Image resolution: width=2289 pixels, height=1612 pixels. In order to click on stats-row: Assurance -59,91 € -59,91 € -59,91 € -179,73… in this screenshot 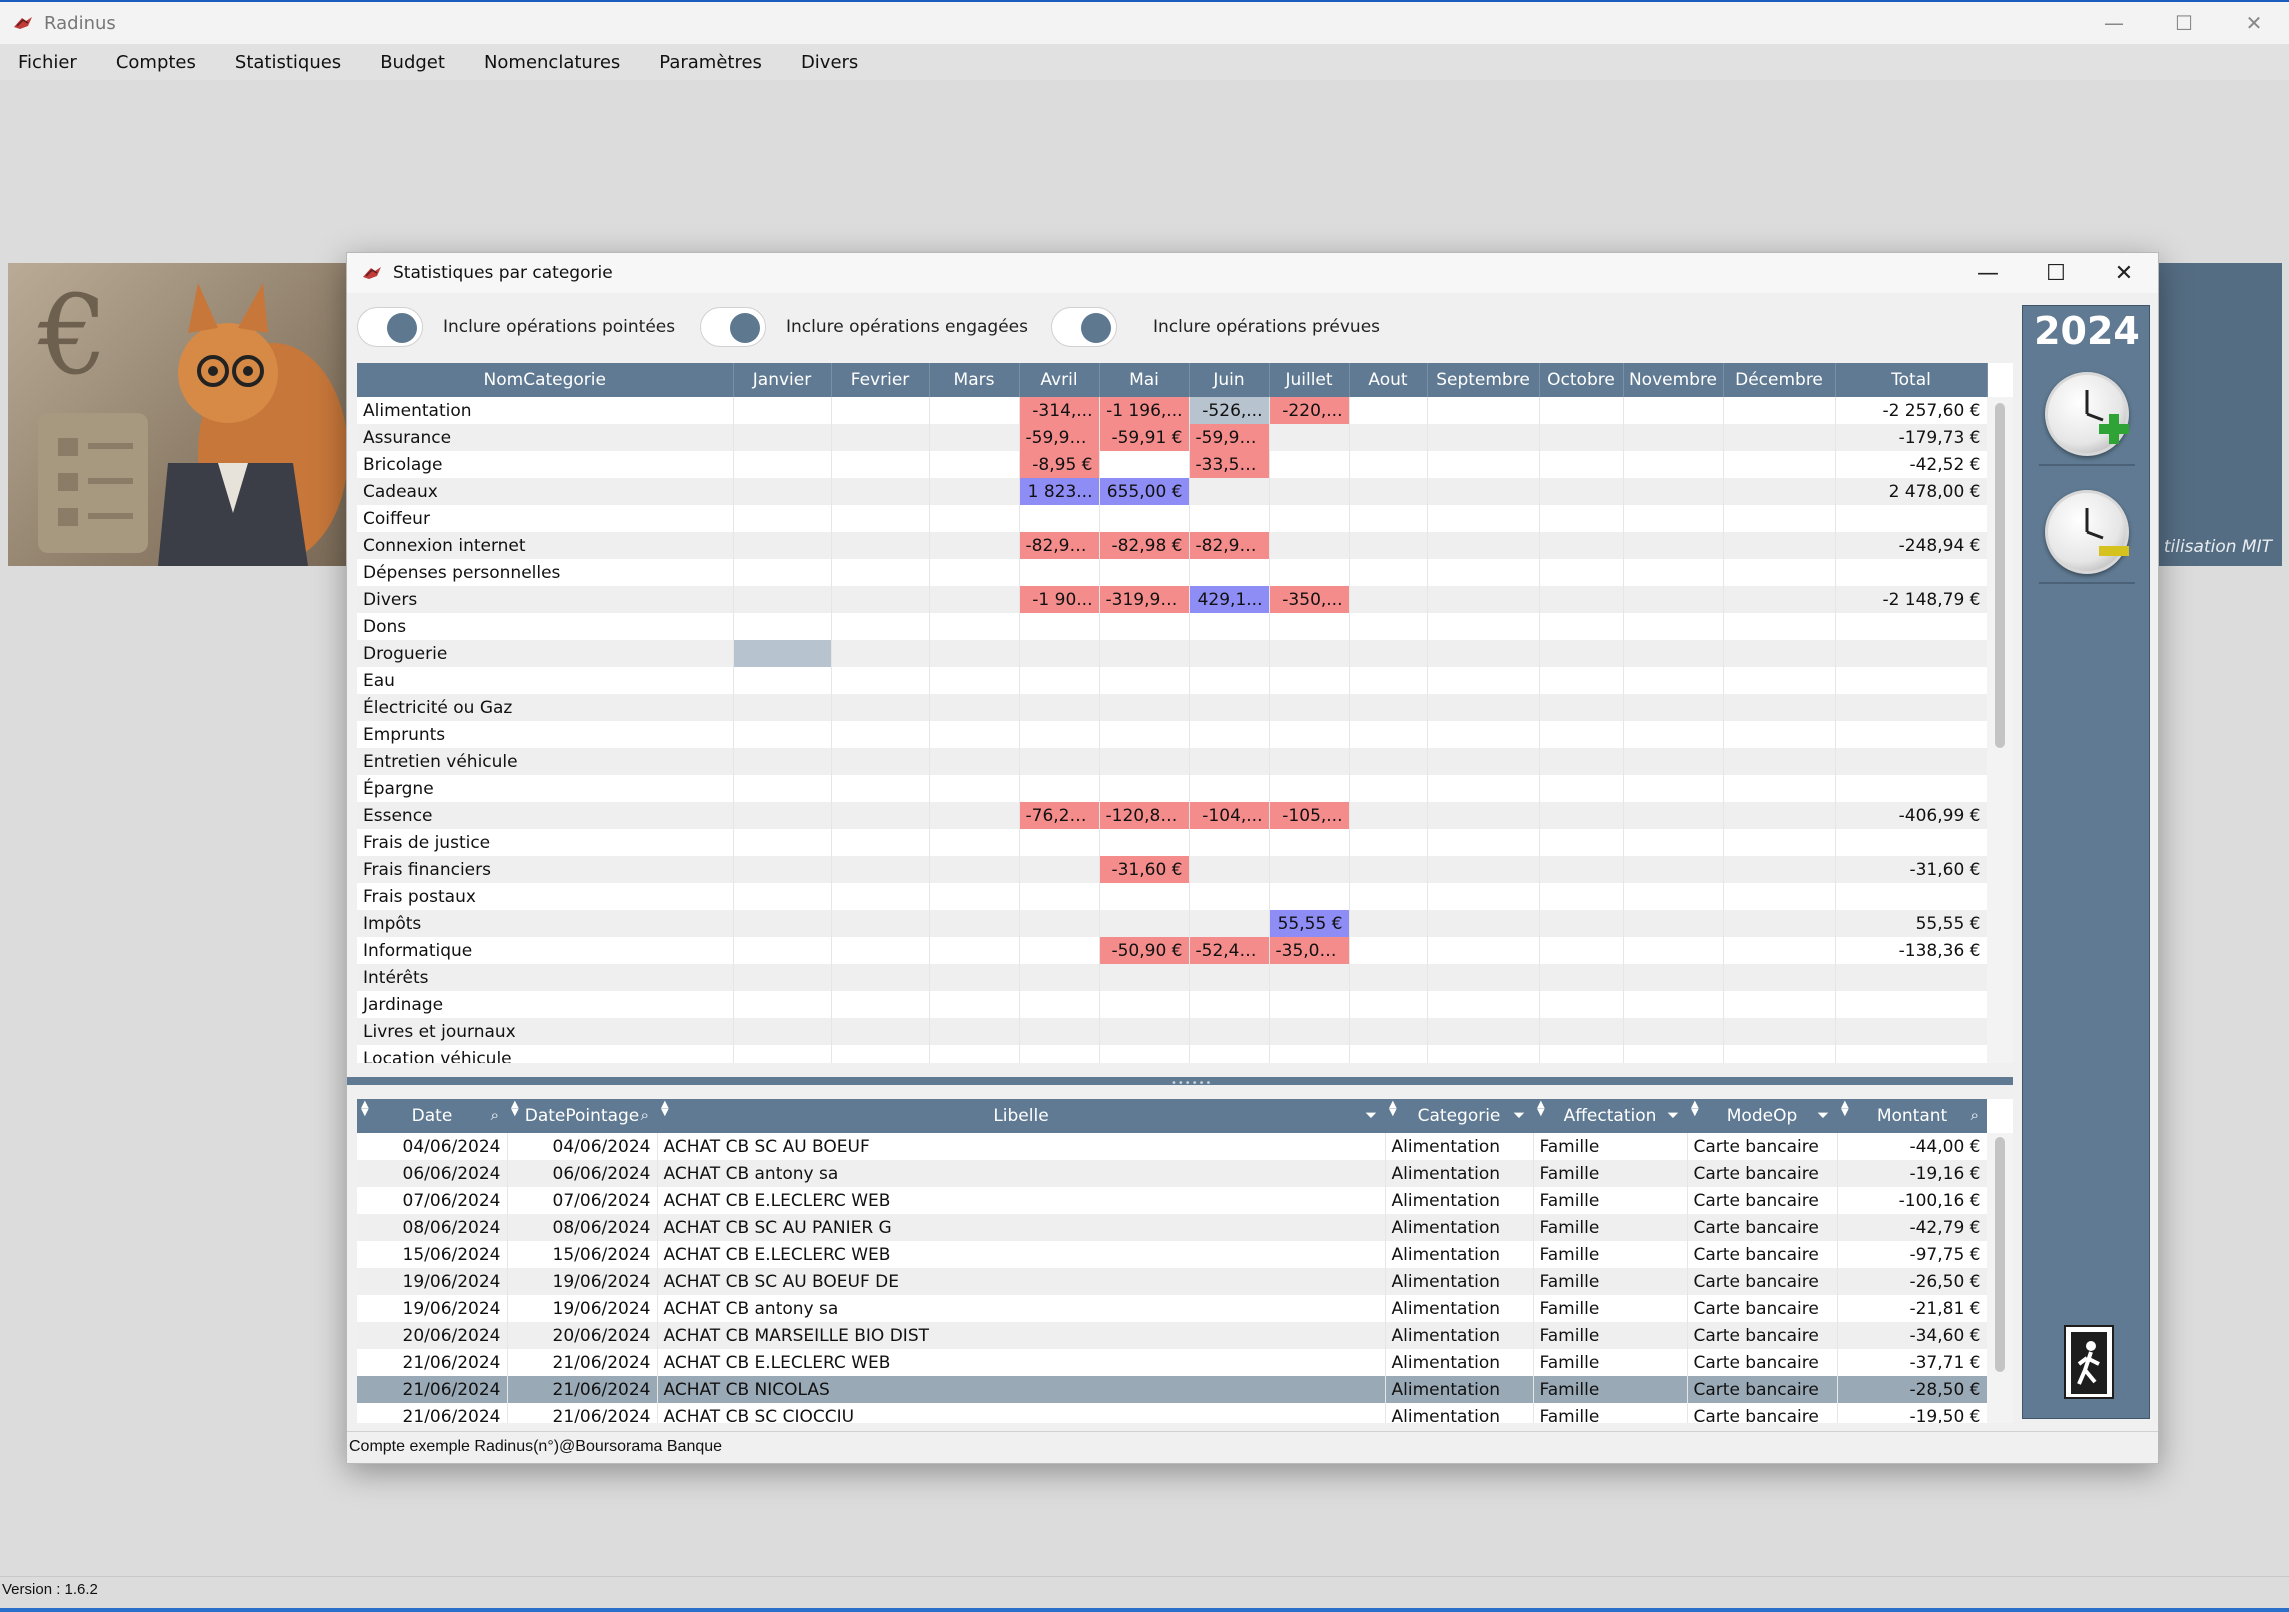, I will do `click(1172, 437)`.